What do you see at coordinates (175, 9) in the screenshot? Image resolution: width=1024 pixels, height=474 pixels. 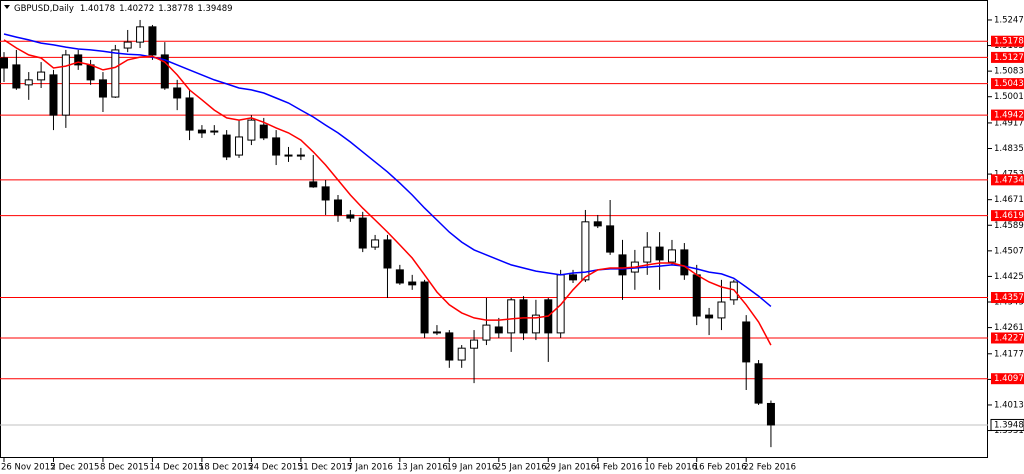 I see `header-low: 1.38778` at bounding box center [175, 9].